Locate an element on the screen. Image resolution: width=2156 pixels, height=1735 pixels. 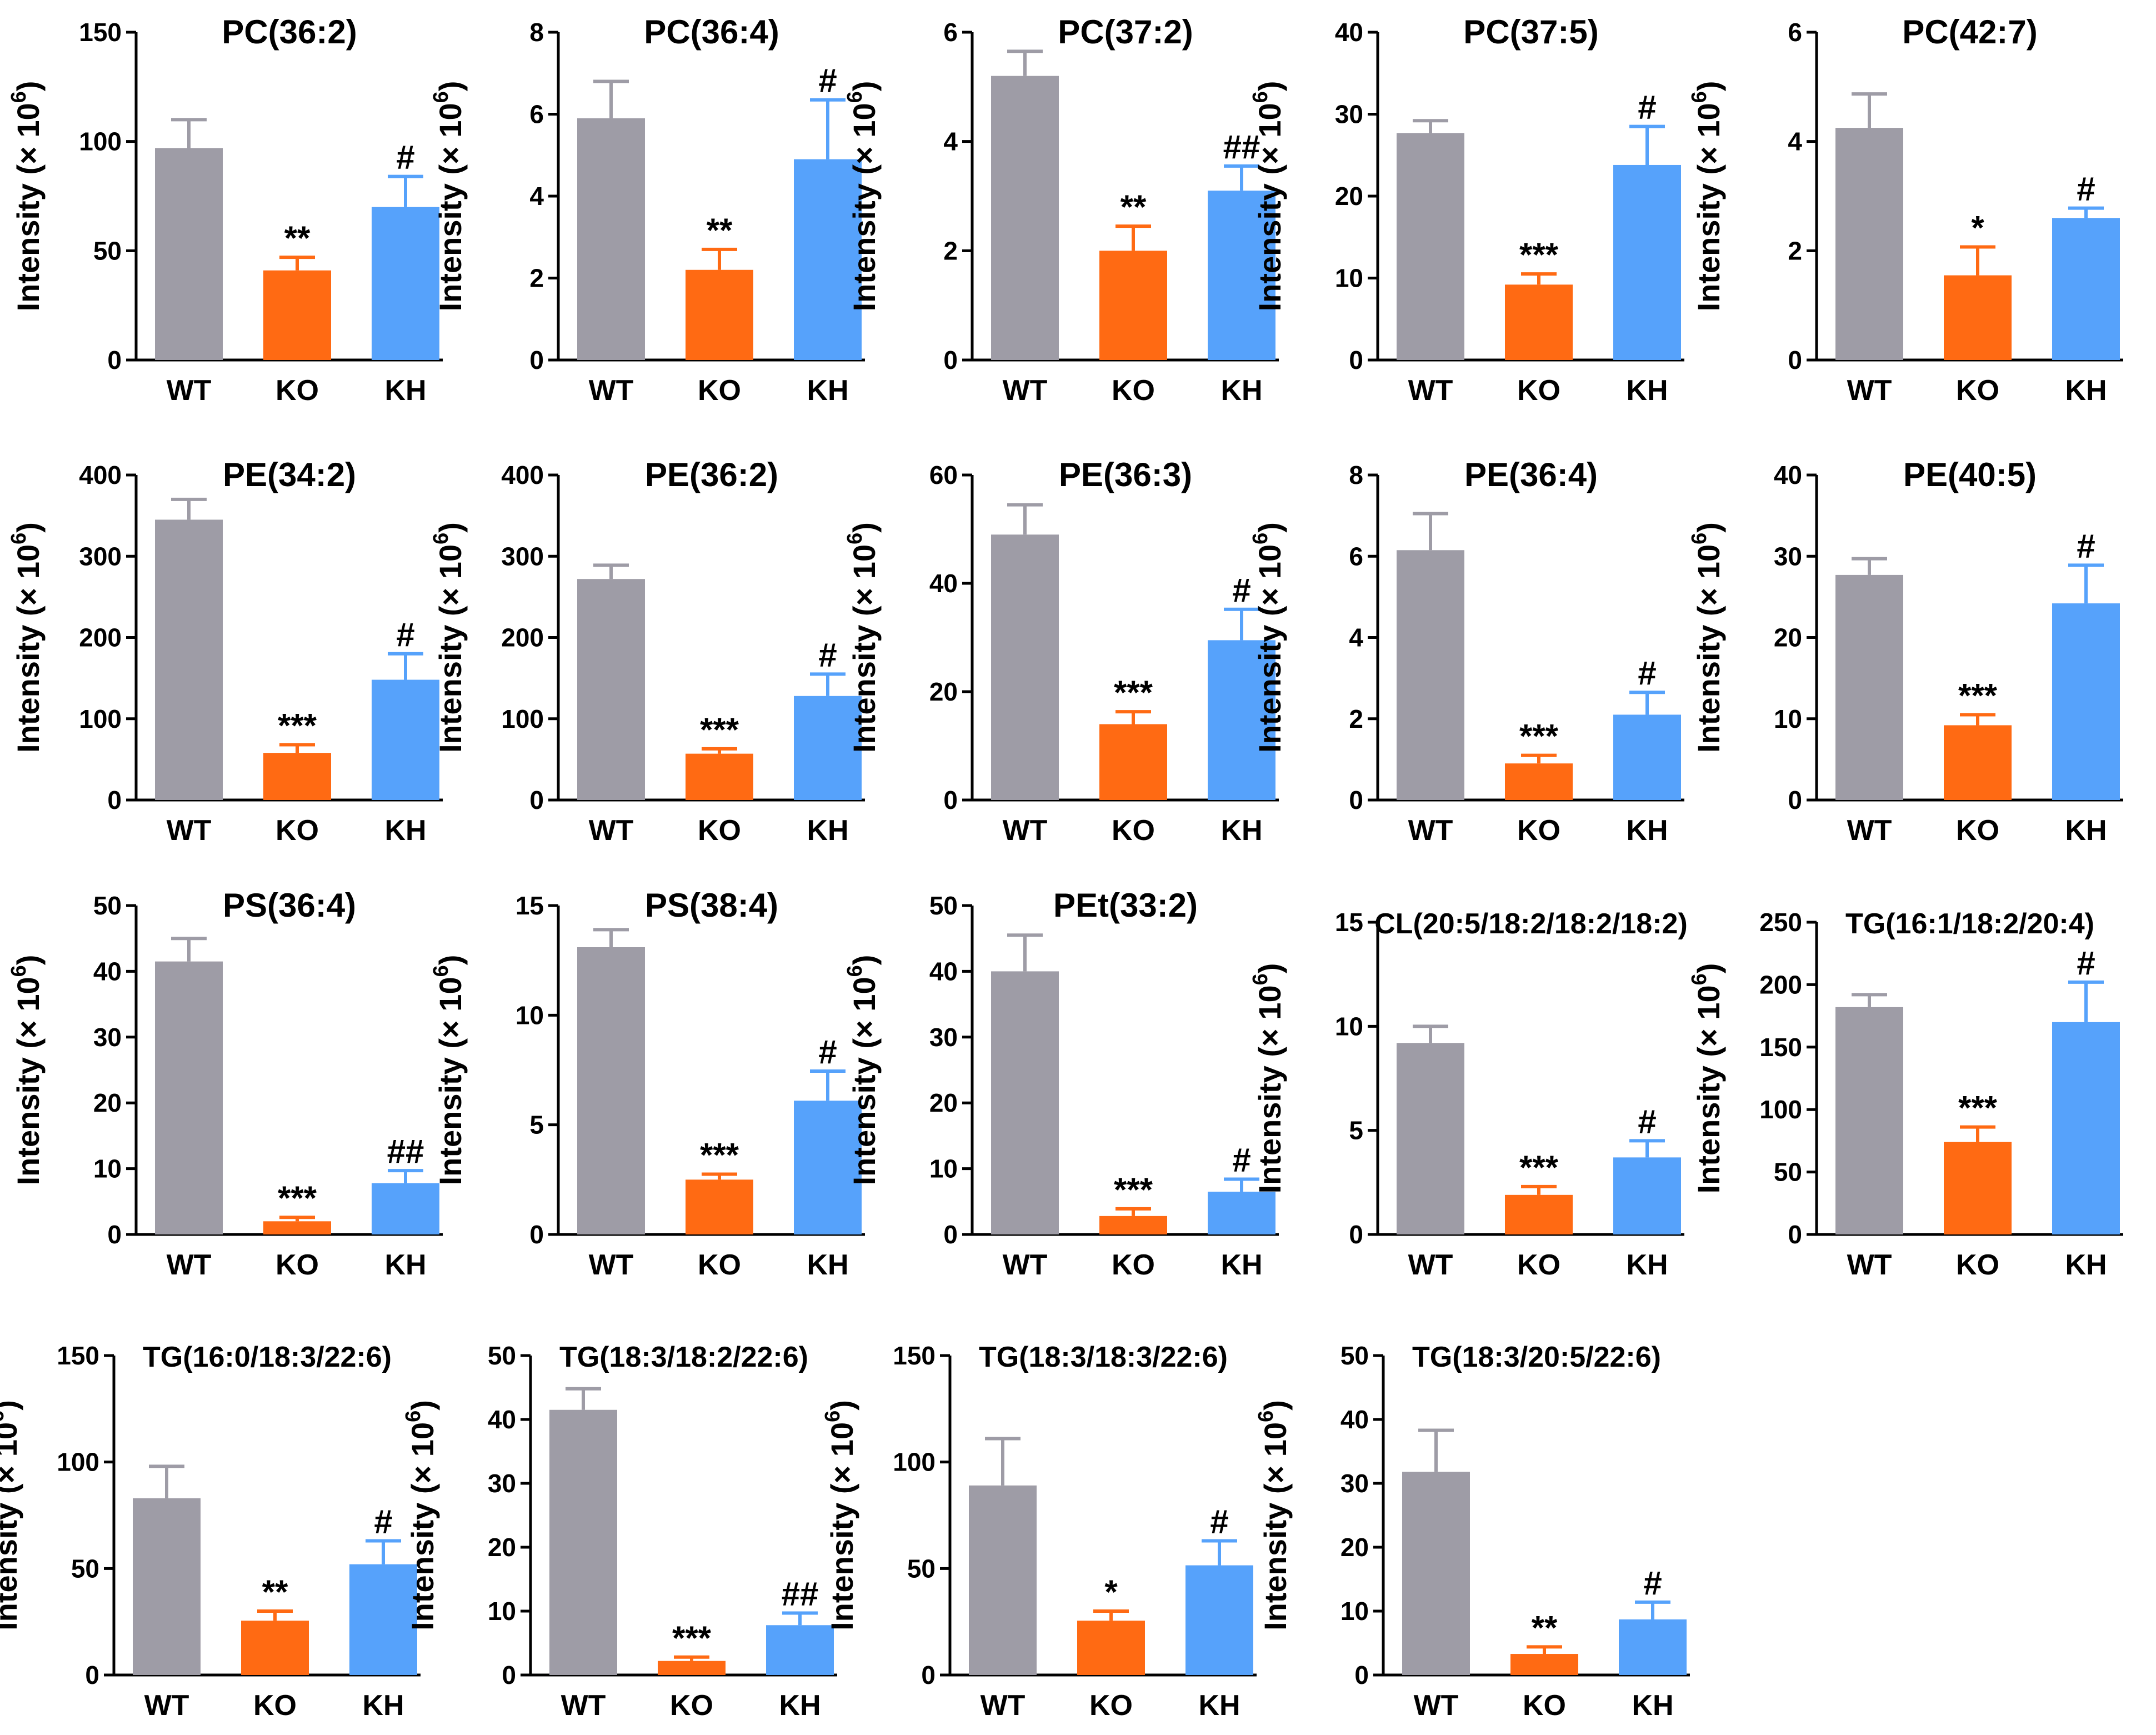
y-tick-label: 150 is located at coordinates (100, 32).